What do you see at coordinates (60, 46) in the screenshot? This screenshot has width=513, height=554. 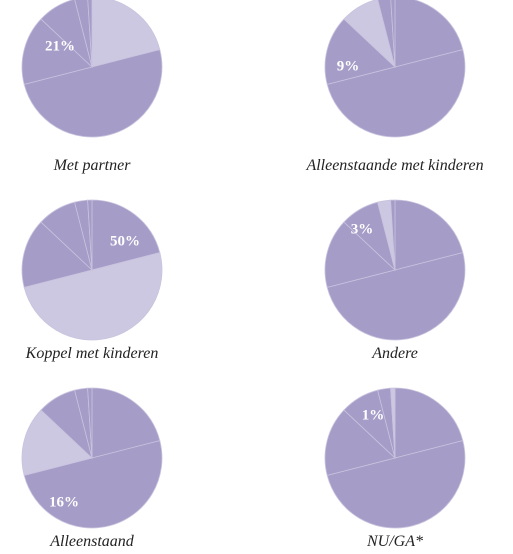 I see `value-label: 21%` at bounding box center [60, 46].